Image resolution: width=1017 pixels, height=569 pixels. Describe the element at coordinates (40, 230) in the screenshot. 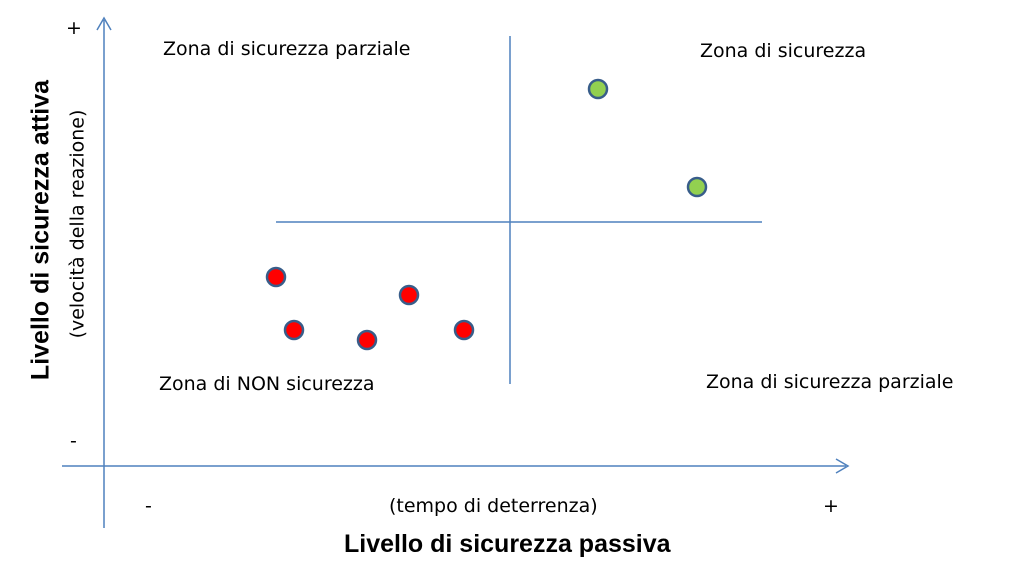

I see `y-axis-title: Livello di sicurezza attiva` at that location.